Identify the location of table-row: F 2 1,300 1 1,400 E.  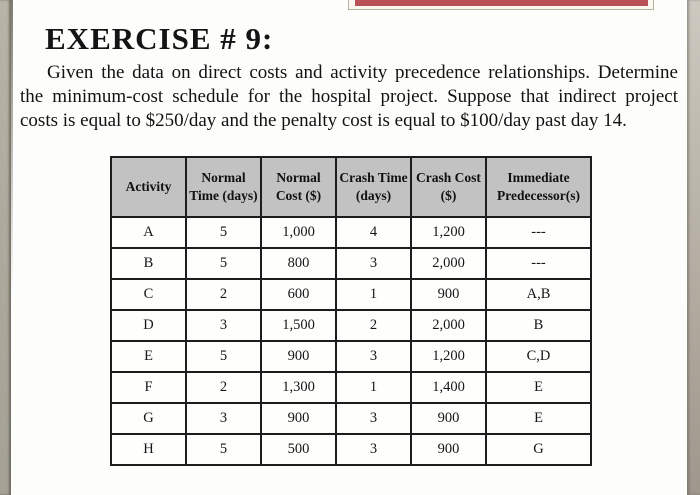
(351, 387).